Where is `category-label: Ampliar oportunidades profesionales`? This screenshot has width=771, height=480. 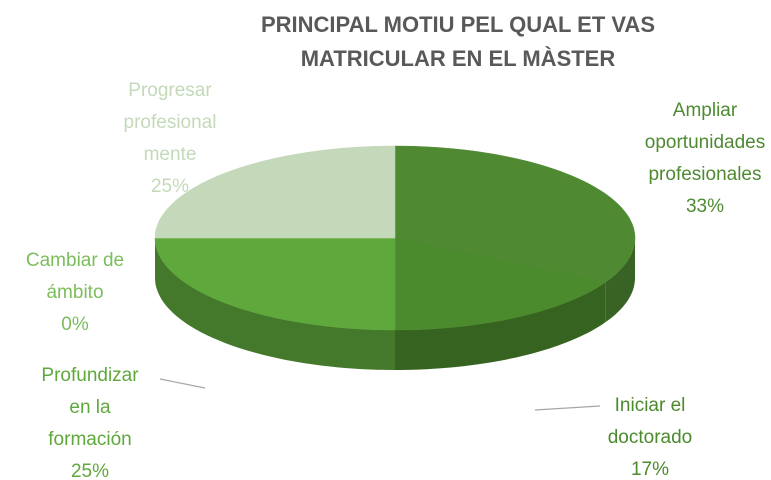
category-label: Ampliar oportunidades profesionales is located at coordinates (705, 142).